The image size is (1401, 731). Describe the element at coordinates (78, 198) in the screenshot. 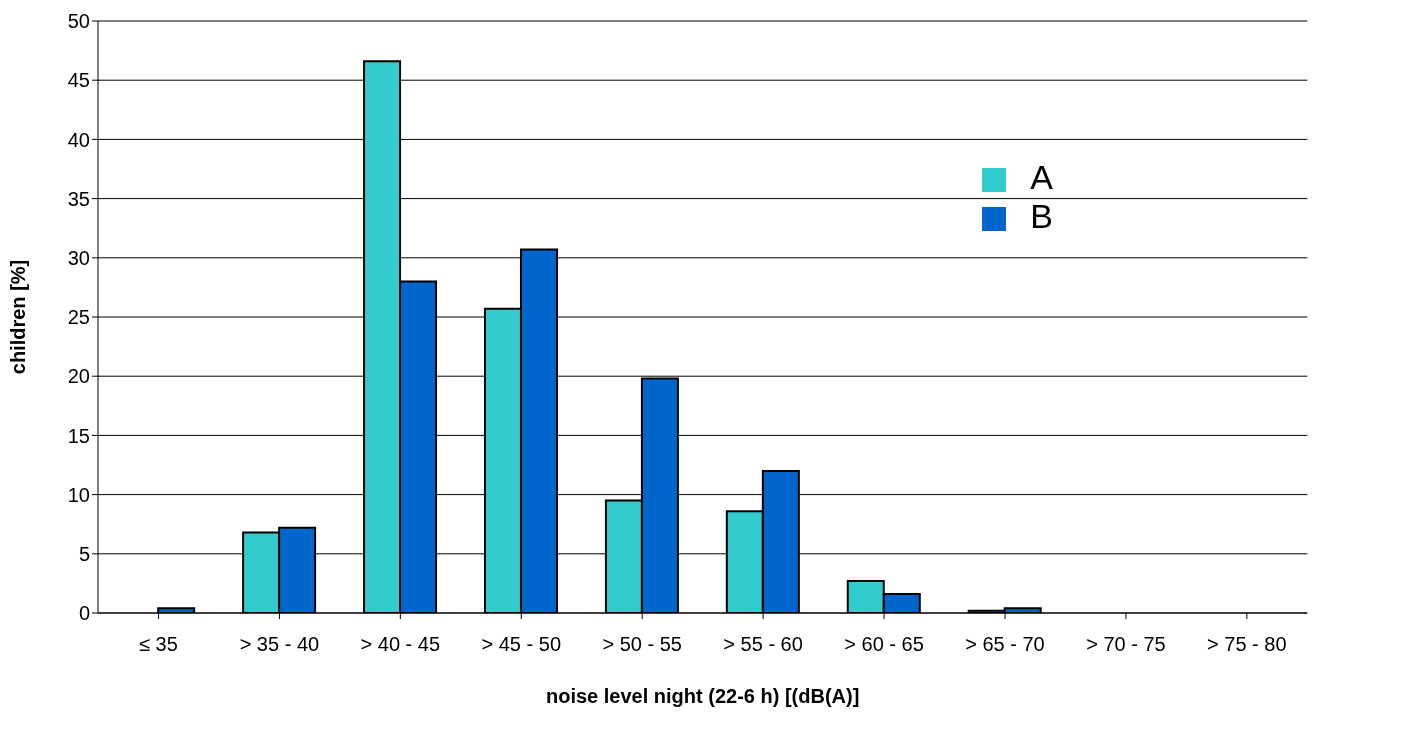

I see `y-tick-label: 35` at that location.